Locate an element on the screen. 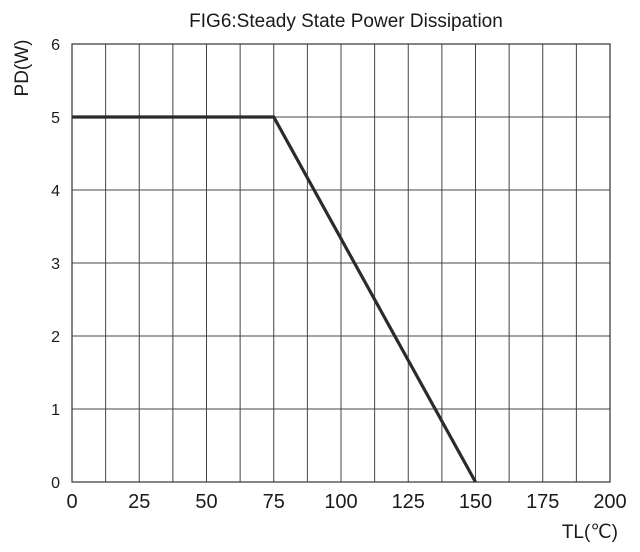 This screenshot has width=640, height=552. x-tick-label: 200 is located at coordinates (609, 502).